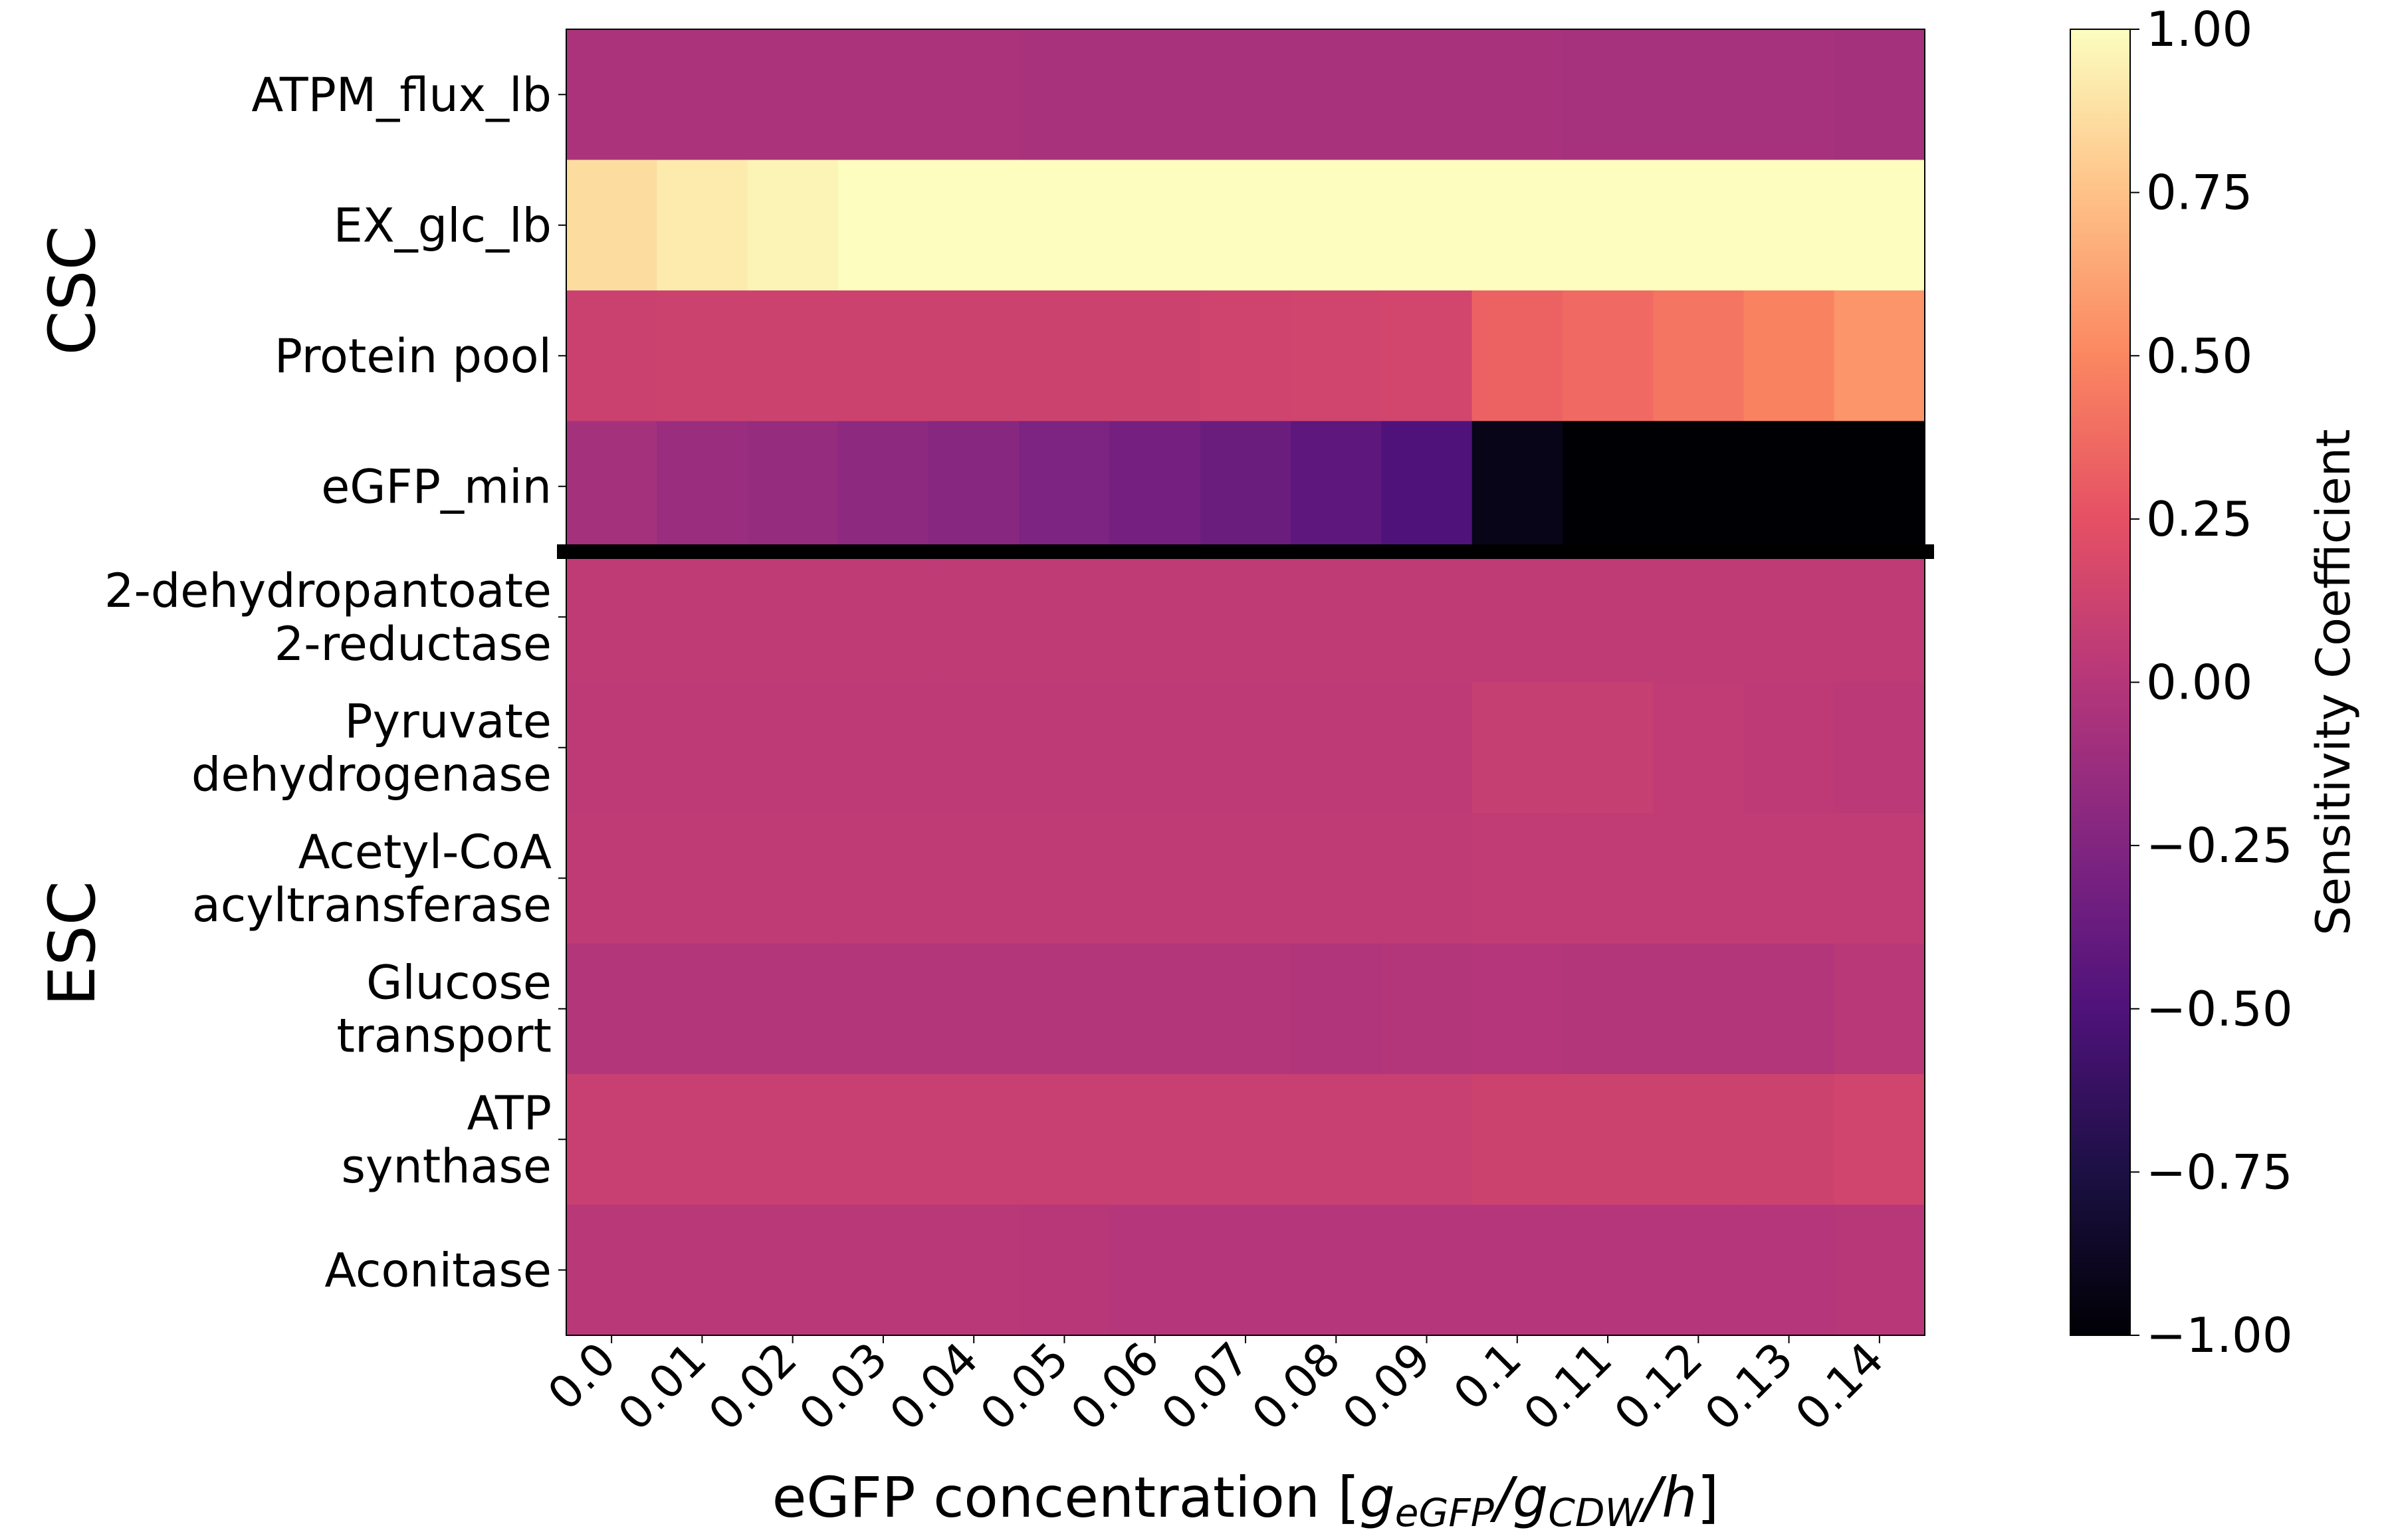 This screenshot has width=2388, height=1540. What do you see at coordinates (372, 905) in the screenshot?
I see `row-label: acyltransferase` at bounding box center [372, 905].